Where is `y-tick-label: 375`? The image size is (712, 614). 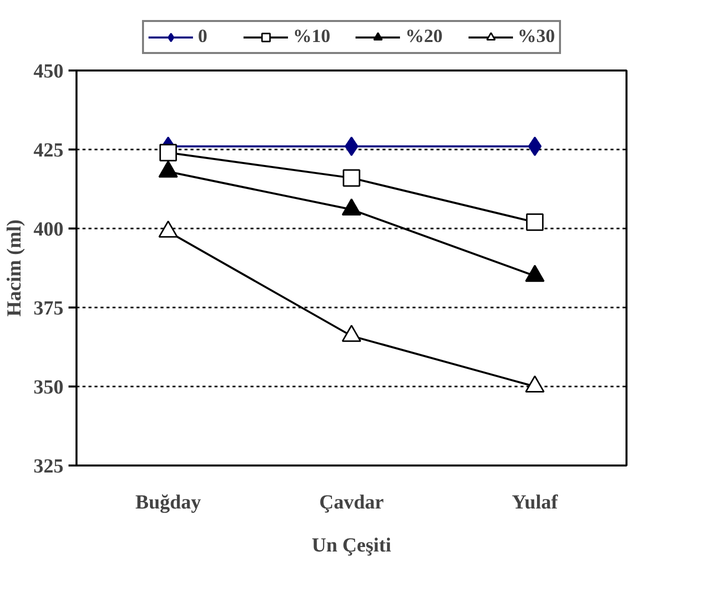
y-tick-label: 375 is located at coordinates (49, 309).